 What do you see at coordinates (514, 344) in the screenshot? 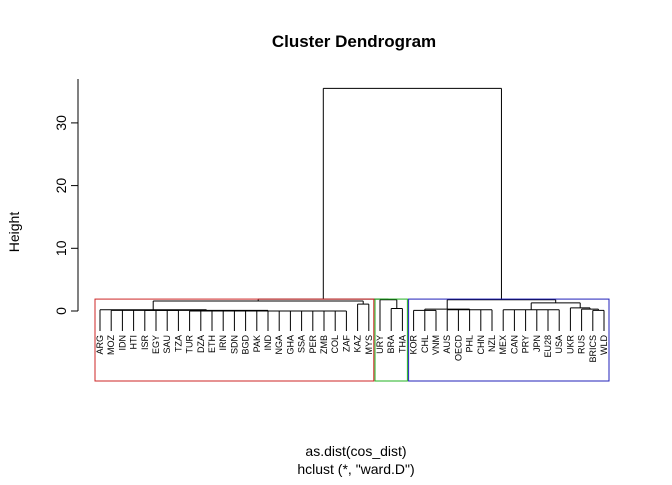
I see `leaf-label: CAN` at bounding box center [514, 344].